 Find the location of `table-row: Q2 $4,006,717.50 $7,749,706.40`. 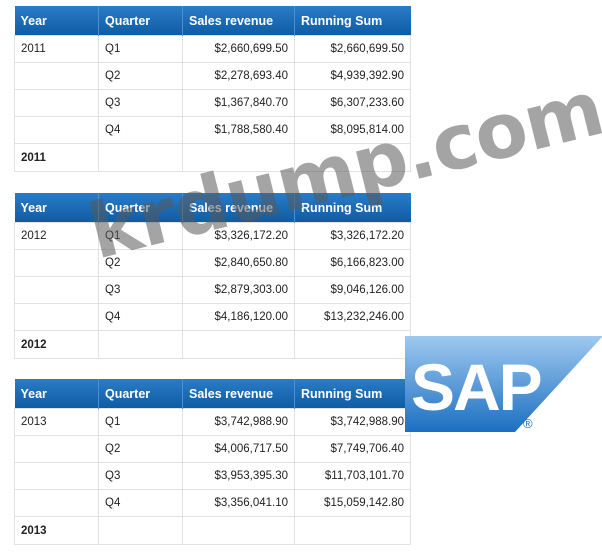

table-row: Q2 $4,006,717.50 $7,749,706.40 is located at coordinates (212, 449).